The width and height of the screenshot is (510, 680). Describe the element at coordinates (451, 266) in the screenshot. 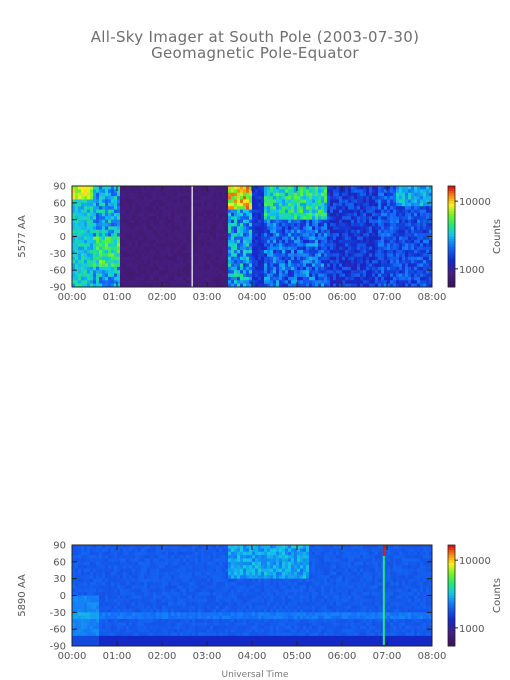

I see `colorbar-segment` at that location.